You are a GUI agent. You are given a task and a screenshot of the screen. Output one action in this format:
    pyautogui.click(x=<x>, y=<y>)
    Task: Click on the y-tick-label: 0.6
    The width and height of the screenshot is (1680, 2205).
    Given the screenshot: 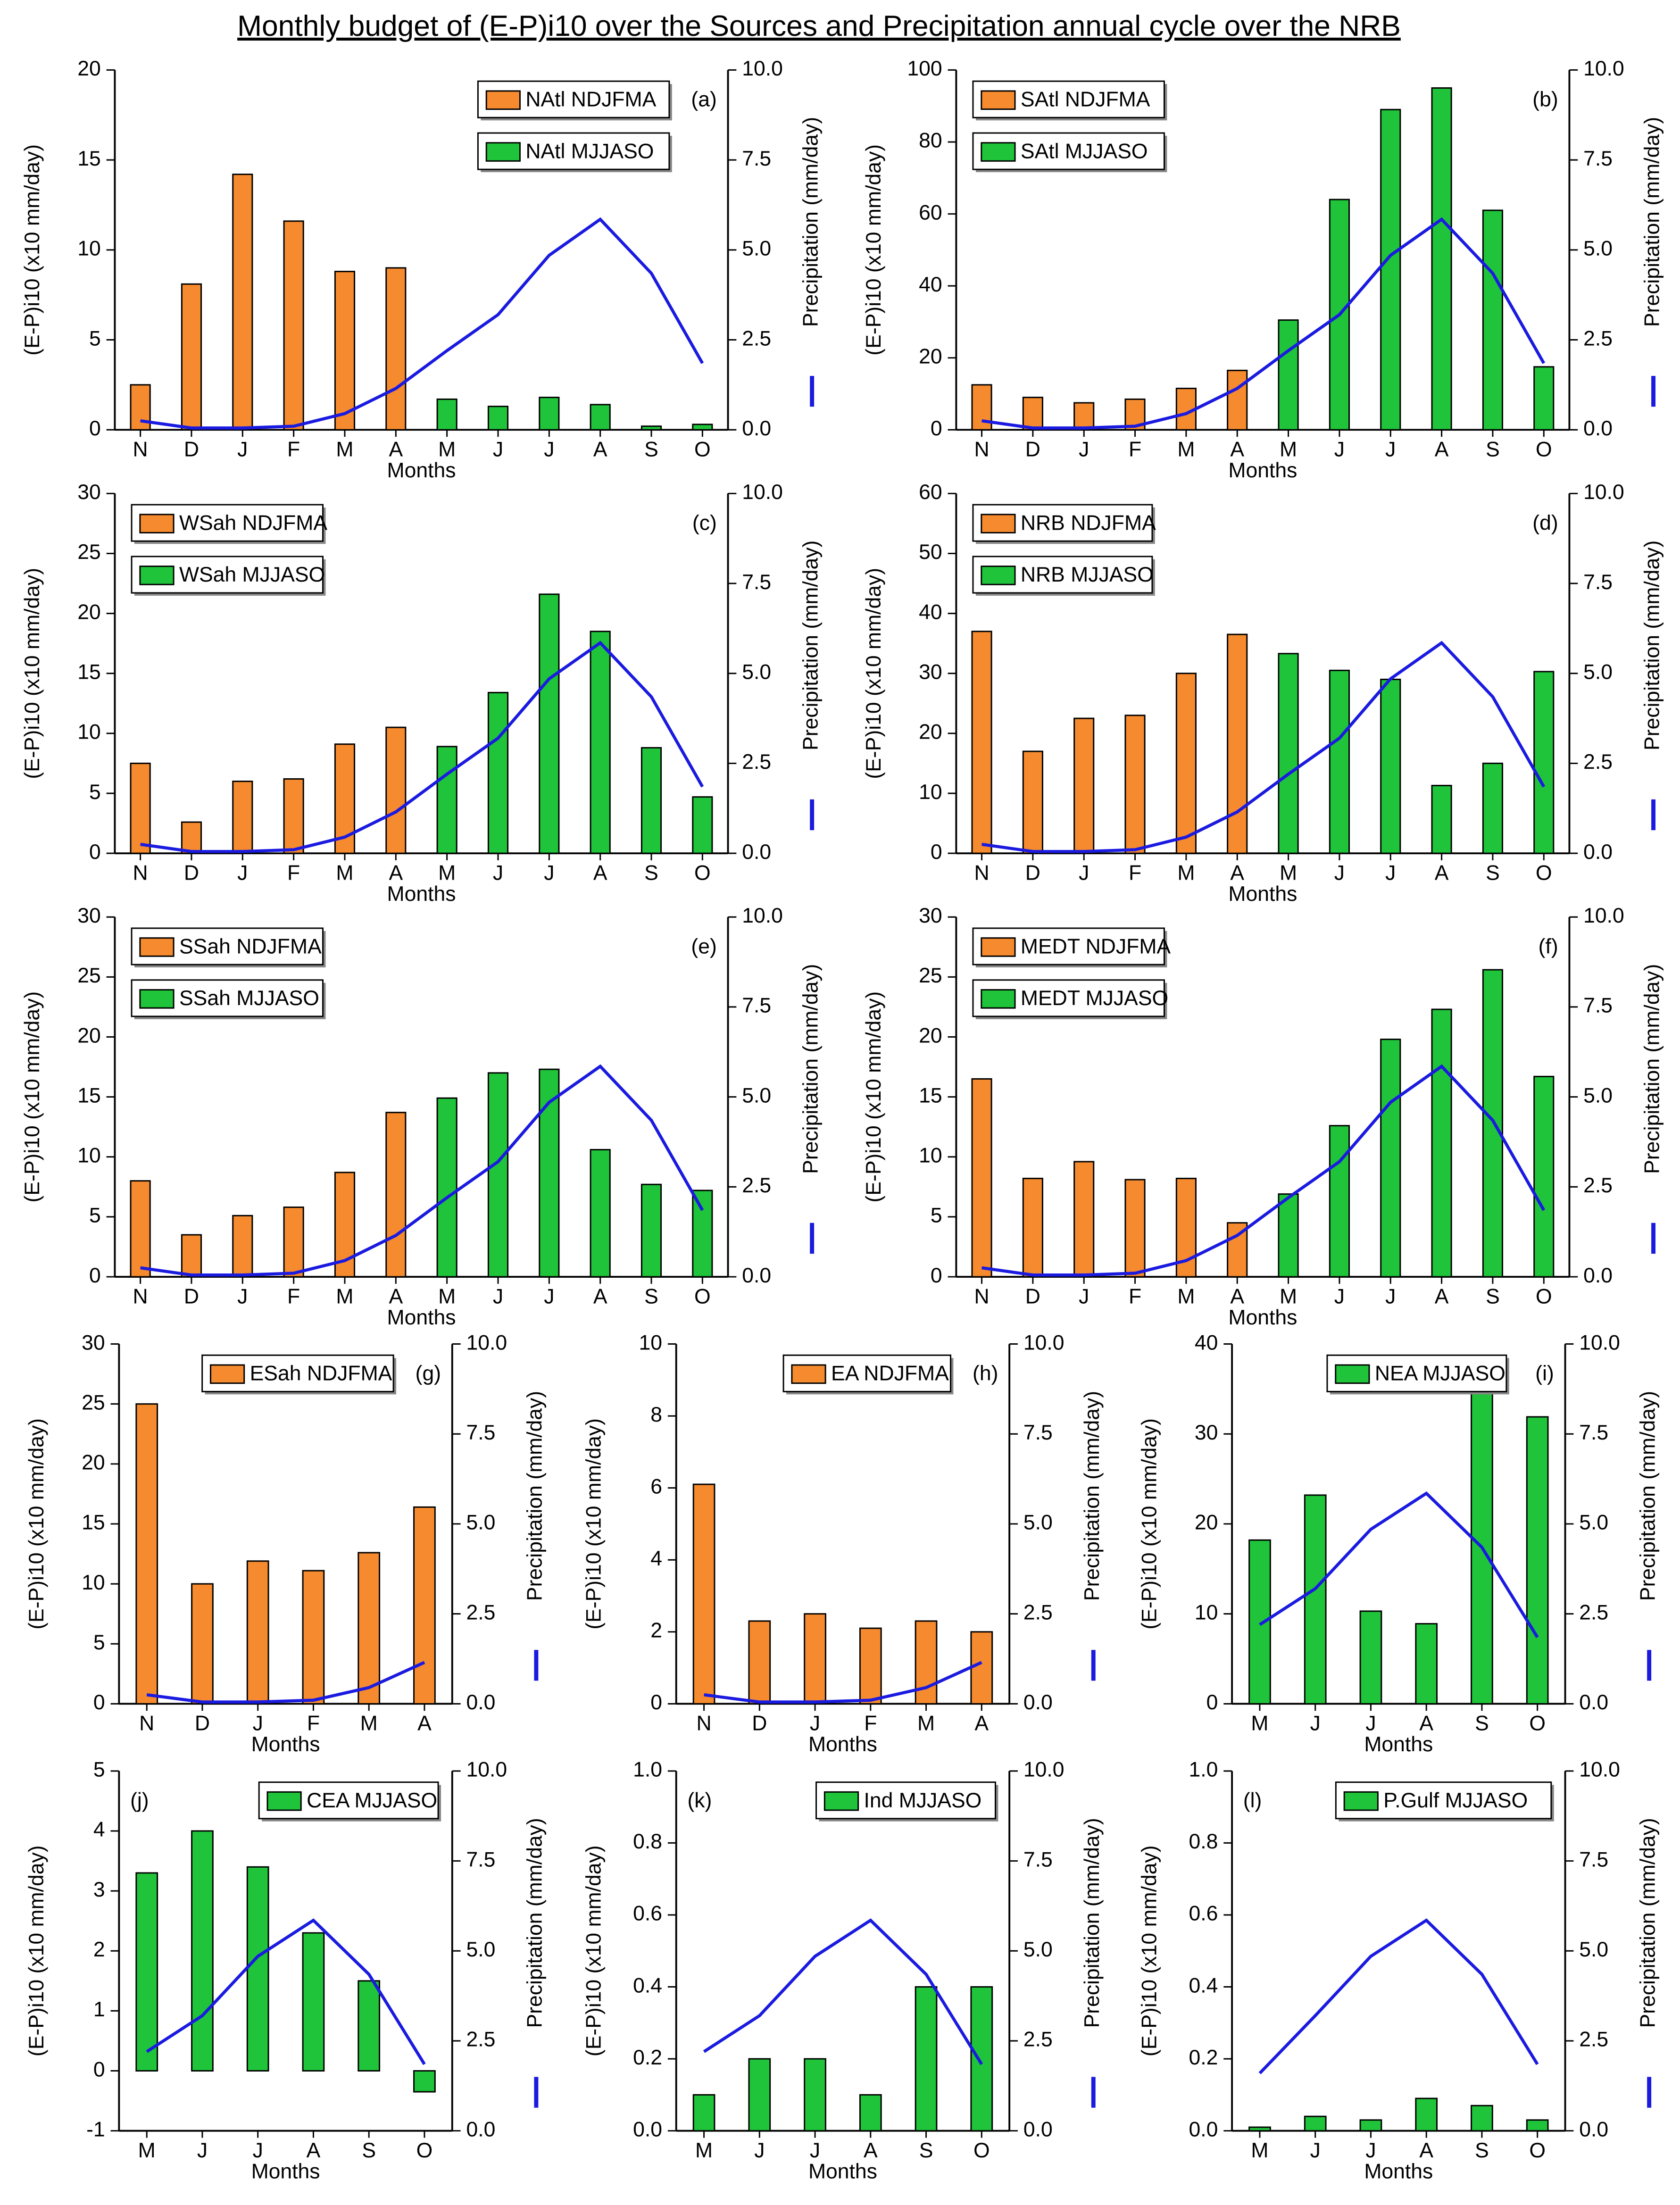 What is the action you would take?
    pyautogui.click(x=1203, y=1914)
    